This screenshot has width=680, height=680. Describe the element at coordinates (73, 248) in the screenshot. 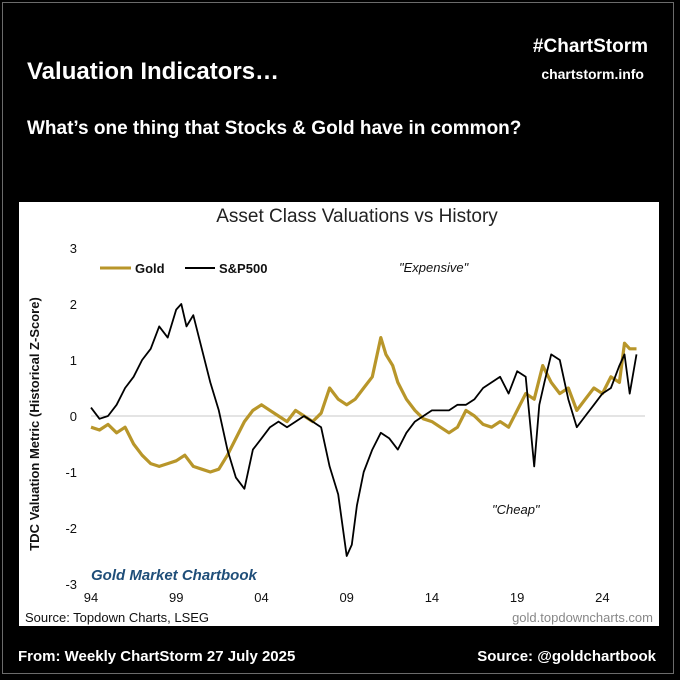

I see `y-tick-label: 3` at that location.